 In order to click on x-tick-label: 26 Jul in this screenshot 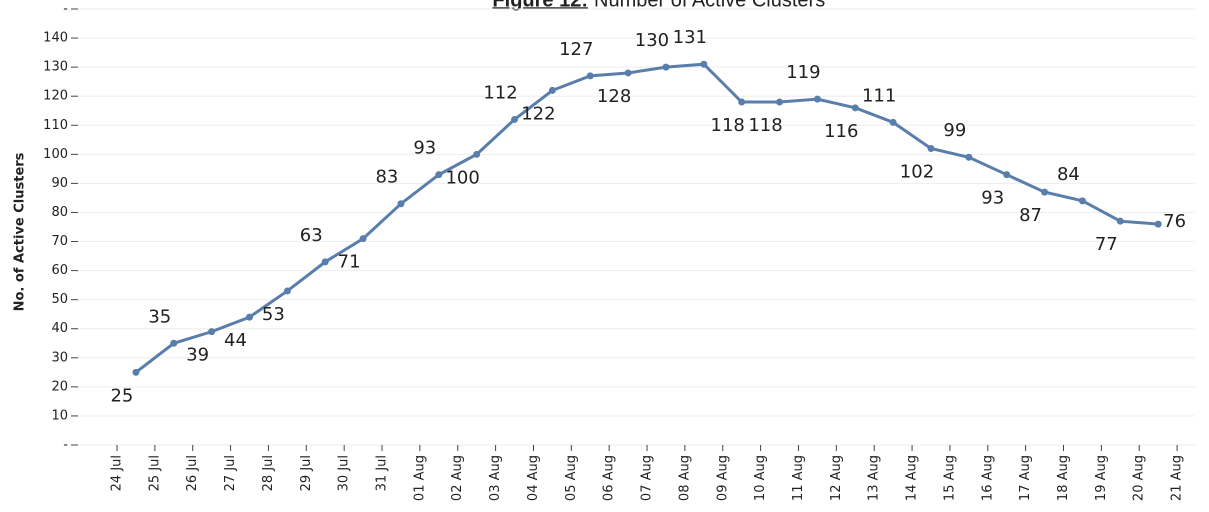, I will do `click(192, 473)`.